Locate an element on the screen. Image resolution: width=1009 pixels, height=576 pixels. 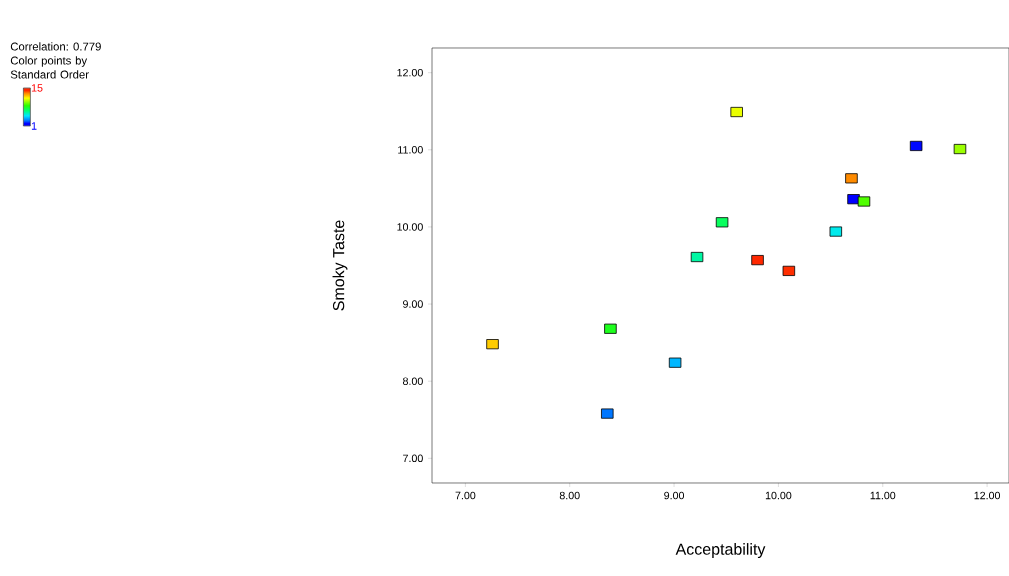
y-tick-label: 10.00 is located at coordinates (410, 227).